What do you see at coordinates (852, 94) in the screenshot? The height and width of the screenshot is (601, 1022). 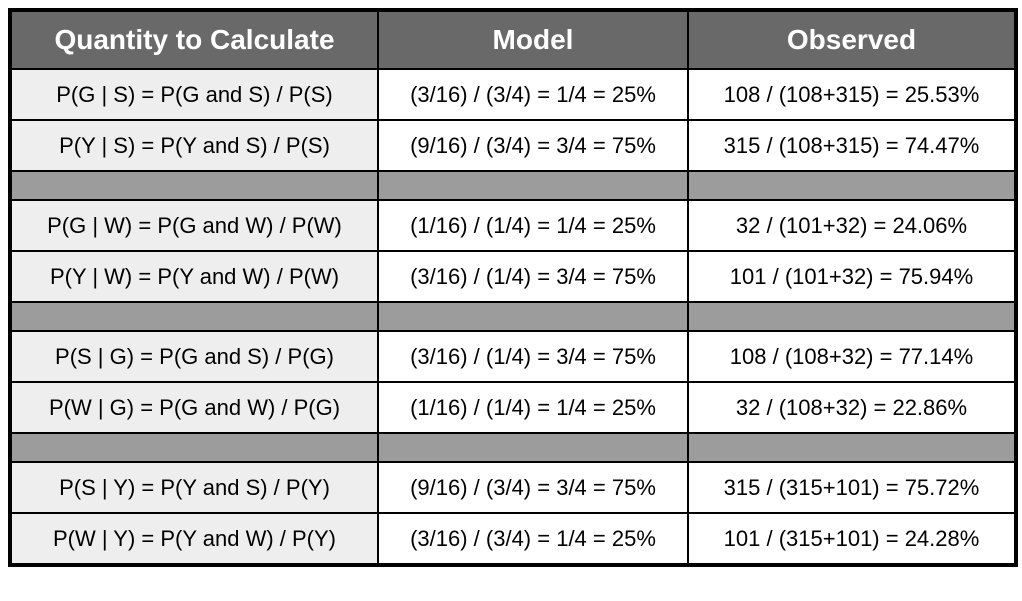 I see `observed-cell: 108 / (108+315) = 25.53%` at bounding box center [852, 94].